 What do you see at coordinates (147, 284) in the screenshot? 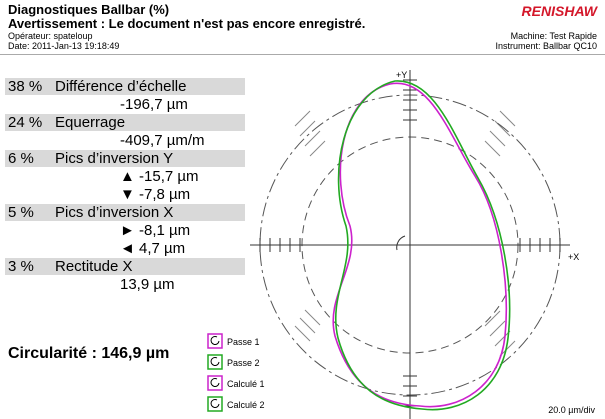
I see `item-value: 13,9 µm` at bounding box center [147, 284].